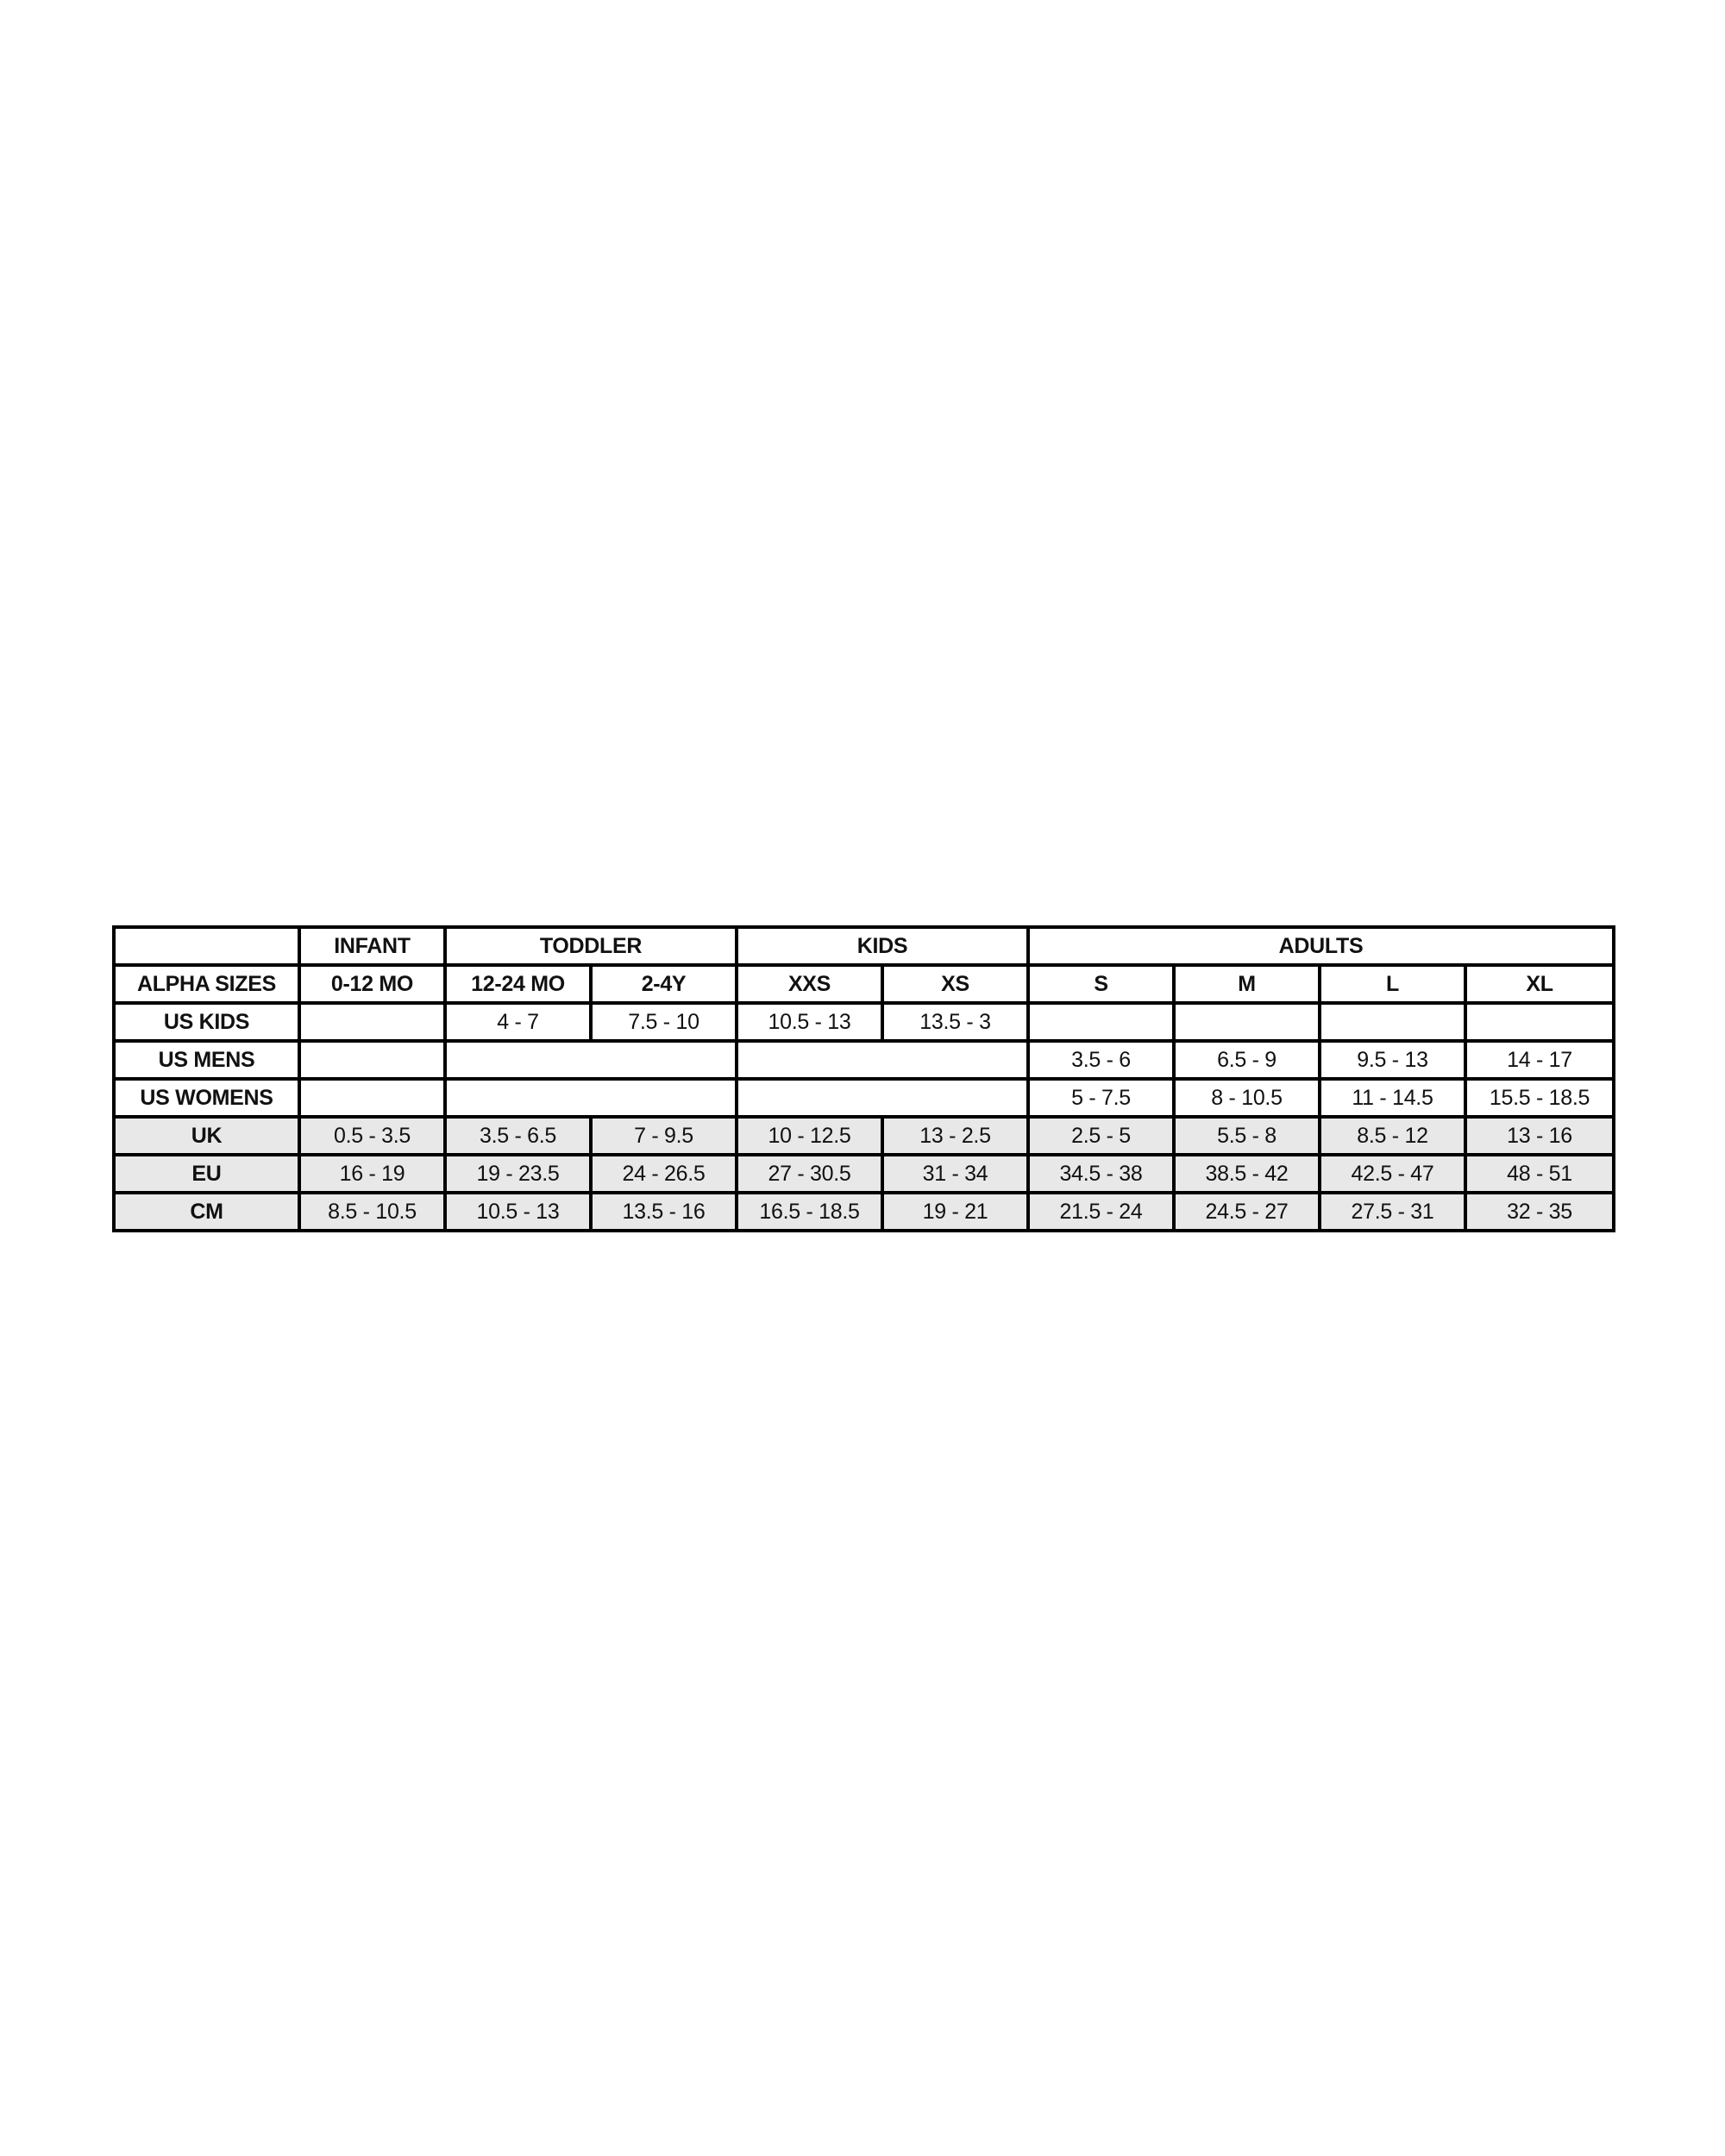 The width and height of the screenshot is (1725, 2156). Describe the element at coordinates (1393, 1173) in the screenshot. I see `table-cell: 42.5 - 47` at that location.